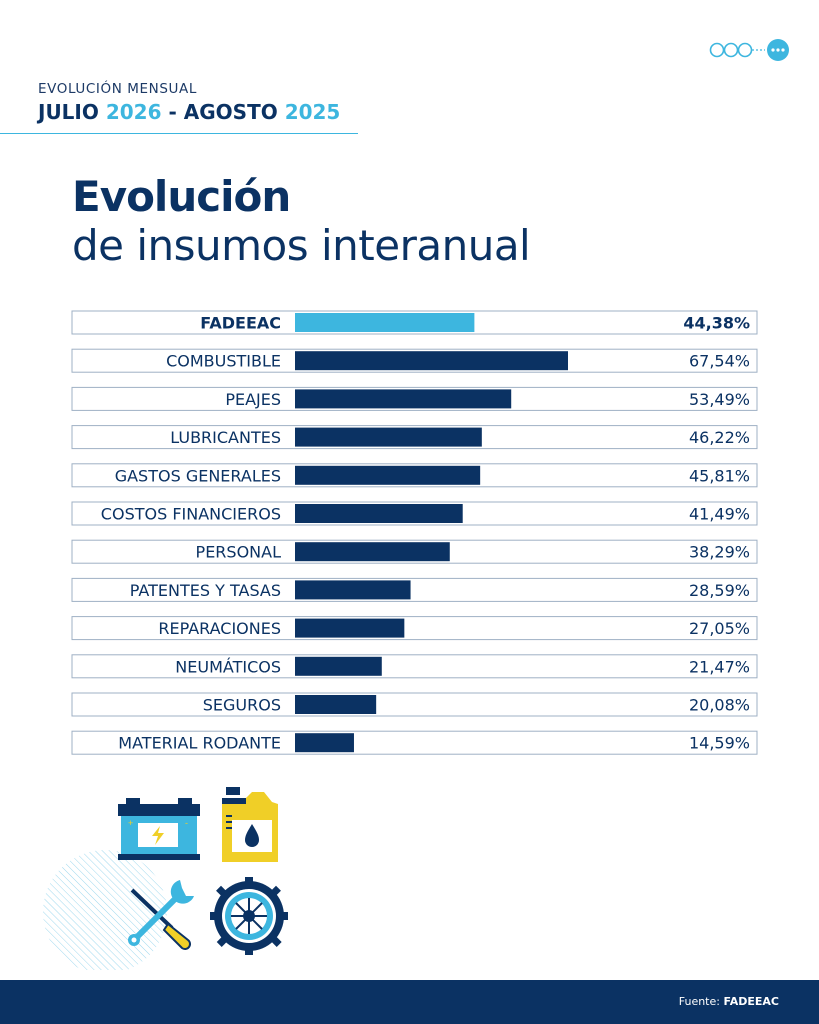 The height and width of the screenshot is (1024, 819). What do you see at coordinates (719, 361) in the screenshot?
I see `value-label: 67,54%` at bounding box center [719, 361].